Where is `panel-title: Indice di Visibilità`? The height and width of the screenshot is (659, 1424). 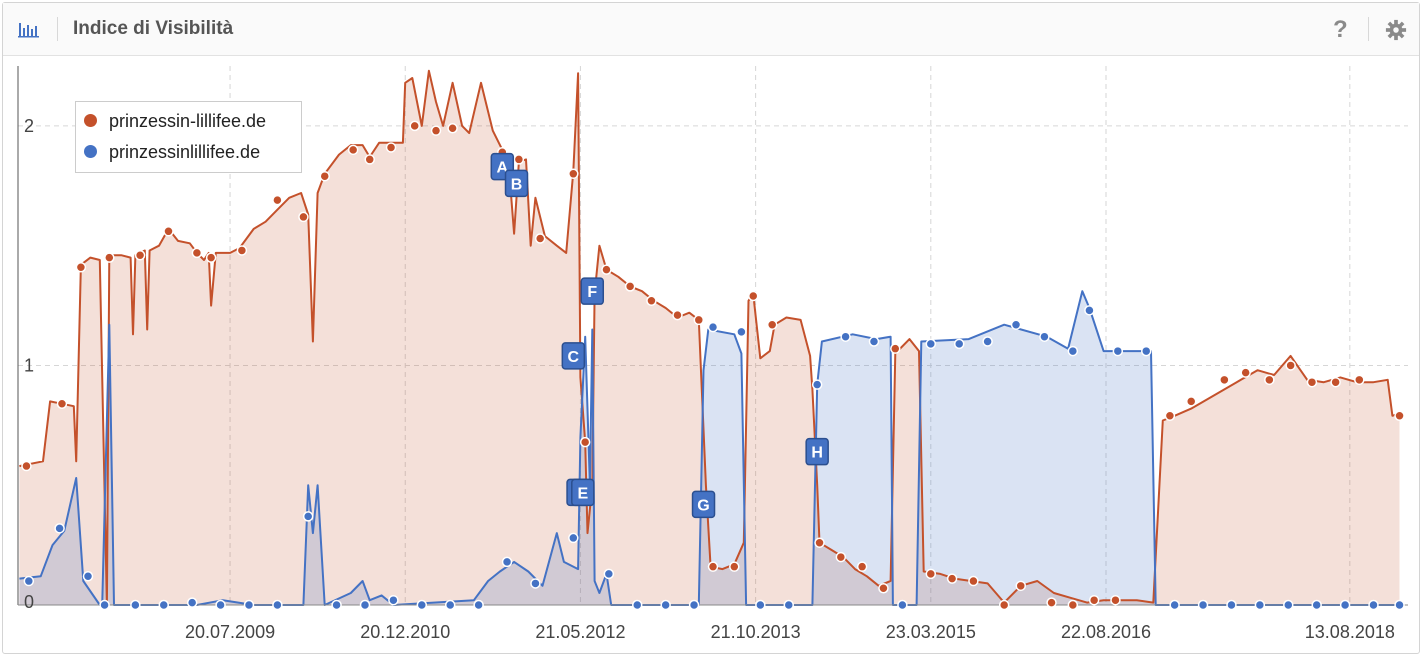 panel-title: Indice di Visibilità is located at coordinates (153, 28).